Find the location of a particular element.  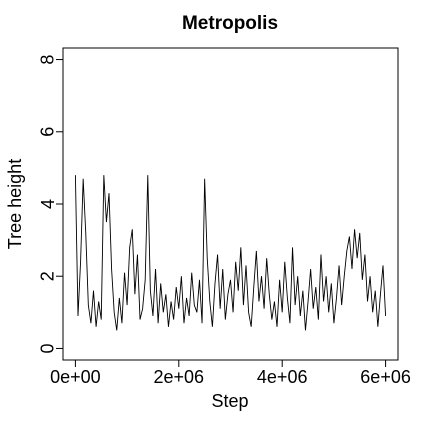

y-tick-label: 6 is located at coordinates (48, 132).